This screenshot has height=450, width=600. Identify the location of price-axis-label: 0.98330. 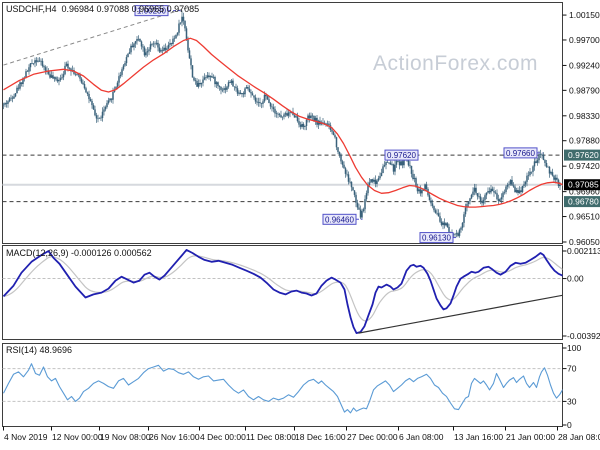
(584, 116).